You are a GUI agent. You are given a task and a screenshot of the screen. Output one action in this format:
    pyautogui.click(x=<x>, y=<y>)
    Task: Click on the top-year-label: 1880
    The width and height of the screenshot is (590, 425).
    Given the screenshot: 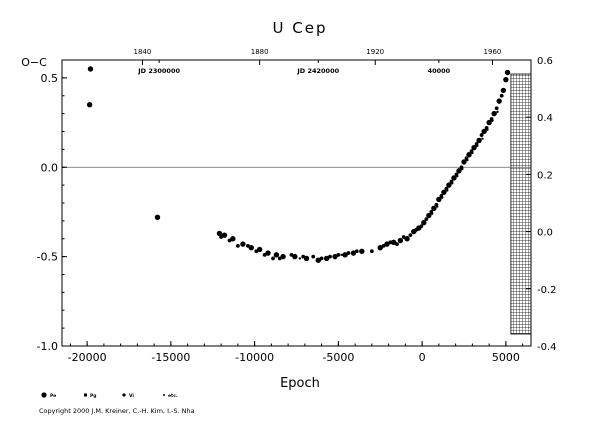 What is the action you would take?
    pyautogui.click(x=260, y=52)
    